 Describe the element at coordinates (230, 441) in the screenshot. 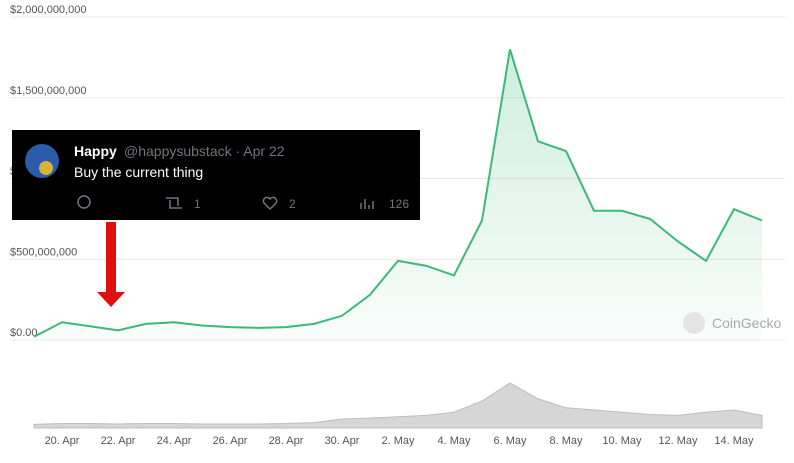

I see `x-tick-label: 26. Apr` at that location.